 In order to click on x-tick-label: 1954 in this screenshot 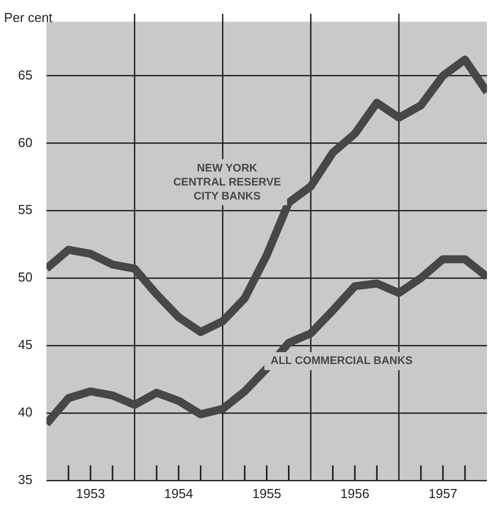, I will do `click(179, 493)`.